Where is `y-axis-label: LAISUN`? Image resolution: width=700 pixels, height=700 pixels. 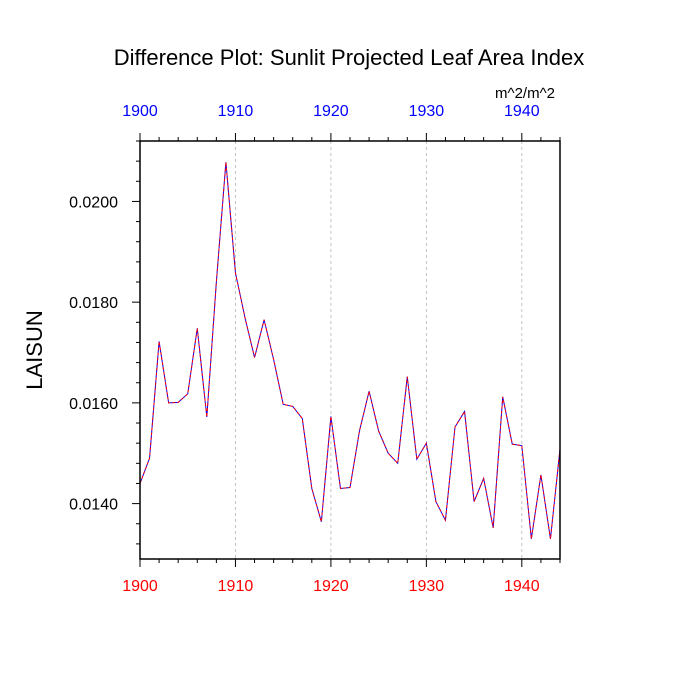
y-axis-label: LAISUN is located at coordinates (34, 349).